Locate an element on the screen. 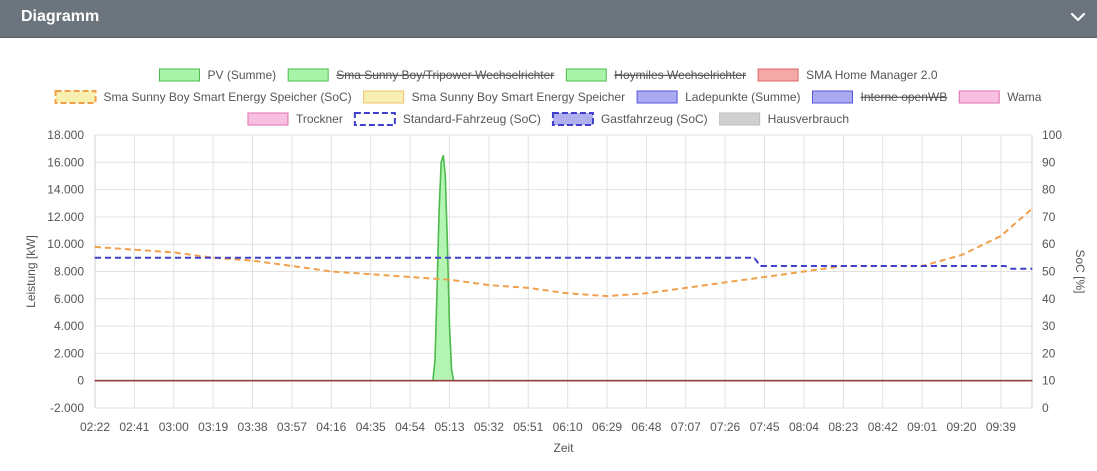  card-title: Diagramm is located at coordinates (60, 16).